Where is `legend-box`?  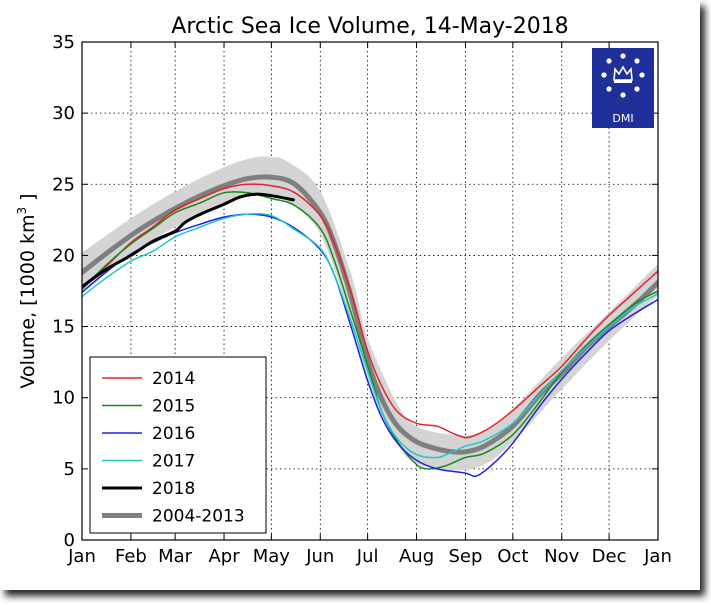
legend-box is located at coordinates (178, 445).